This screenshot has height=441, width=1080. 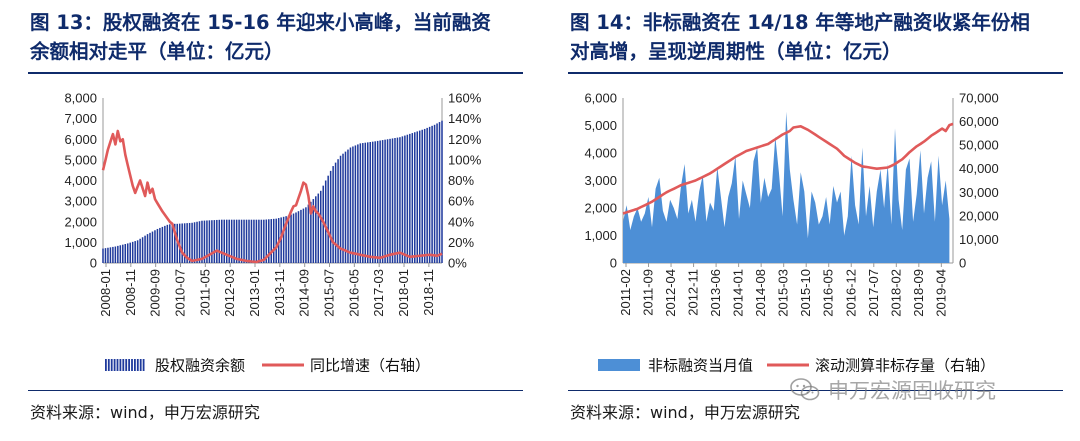 I want to click on left-y-left-tick-label: 8,000, so click(x=80, y=98).